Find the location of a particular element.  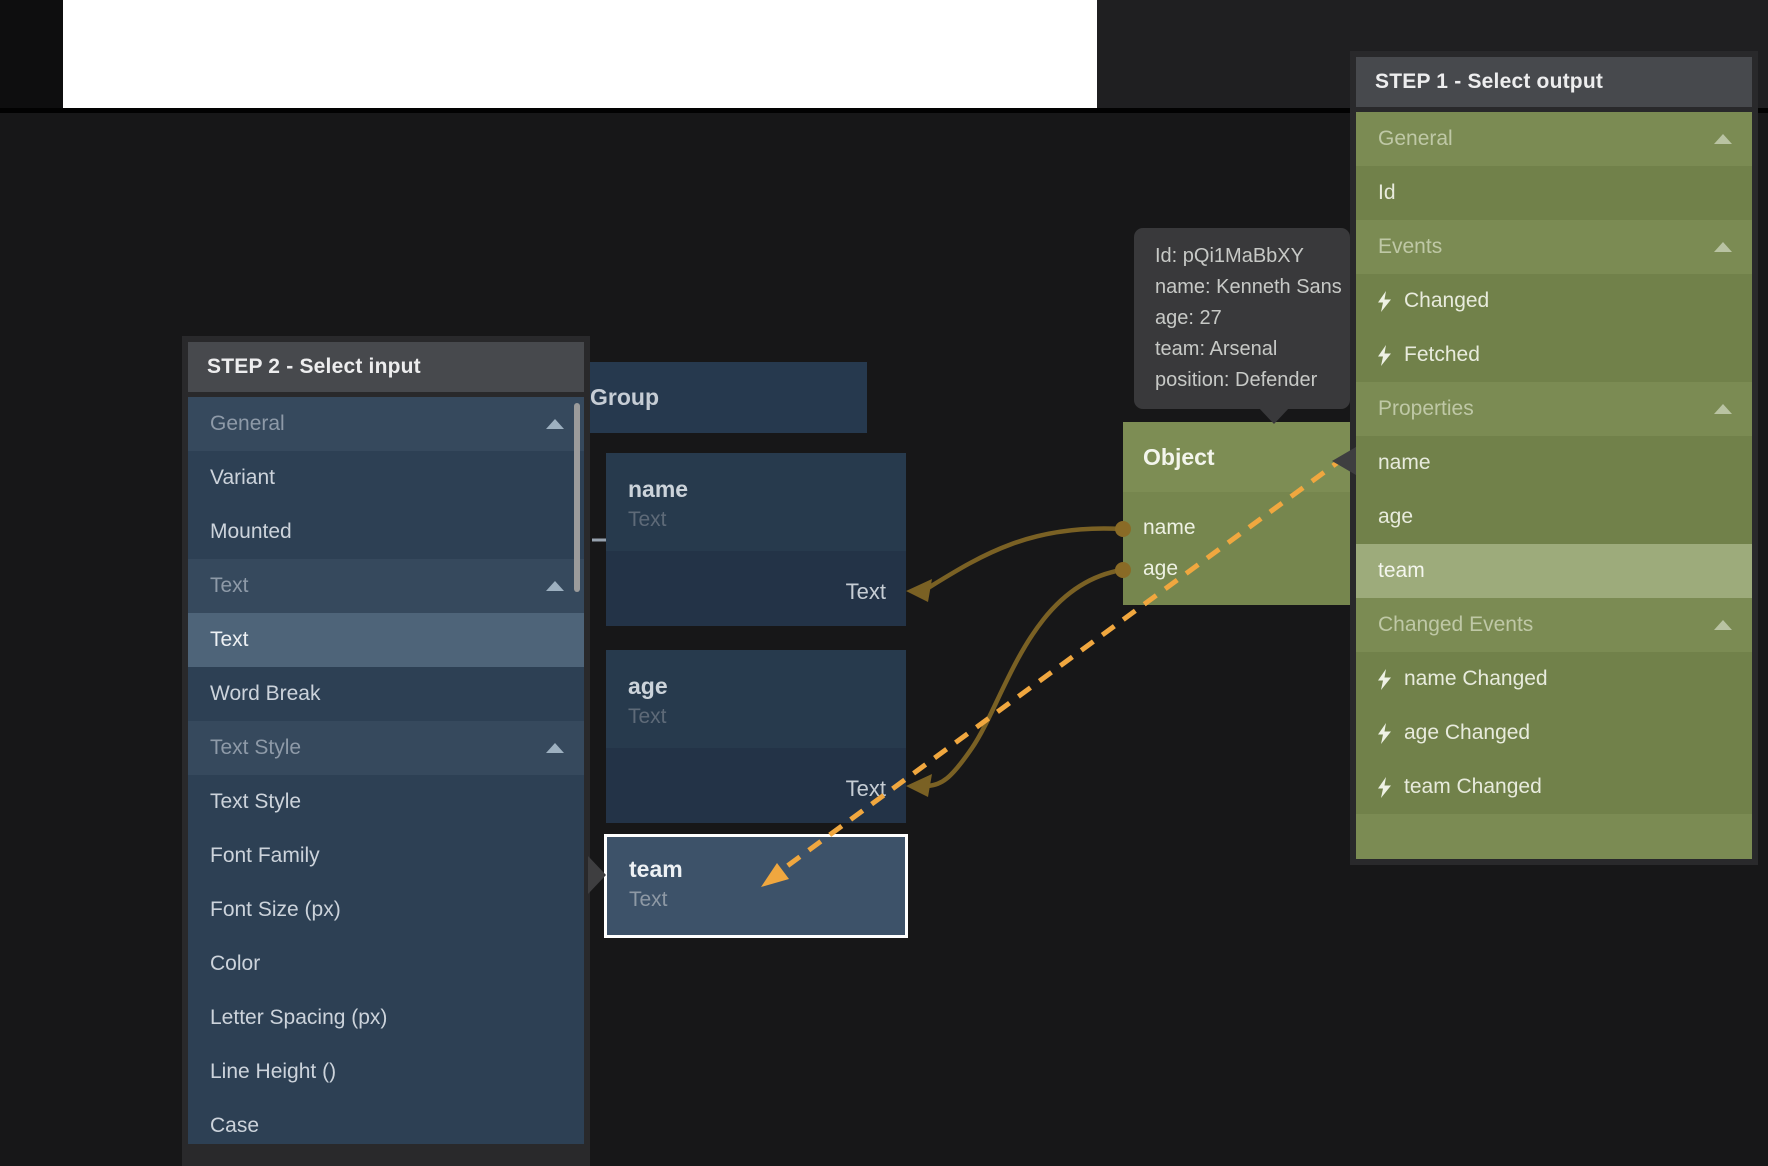

step2-panel-title: STEP 2 - Select input is located at coordinates (386, 367).